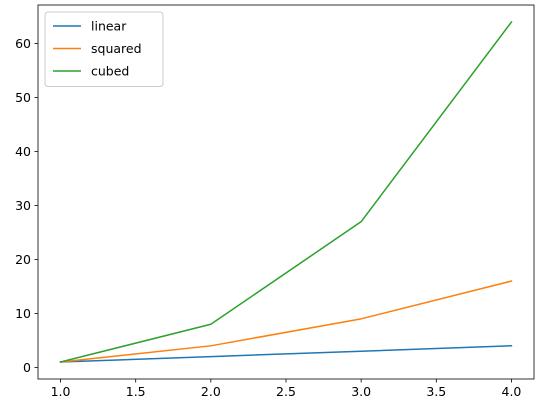 The width and height of the screenshot is (543, 413). I want to click on legend: linear squared cubed, so click(104, 49).